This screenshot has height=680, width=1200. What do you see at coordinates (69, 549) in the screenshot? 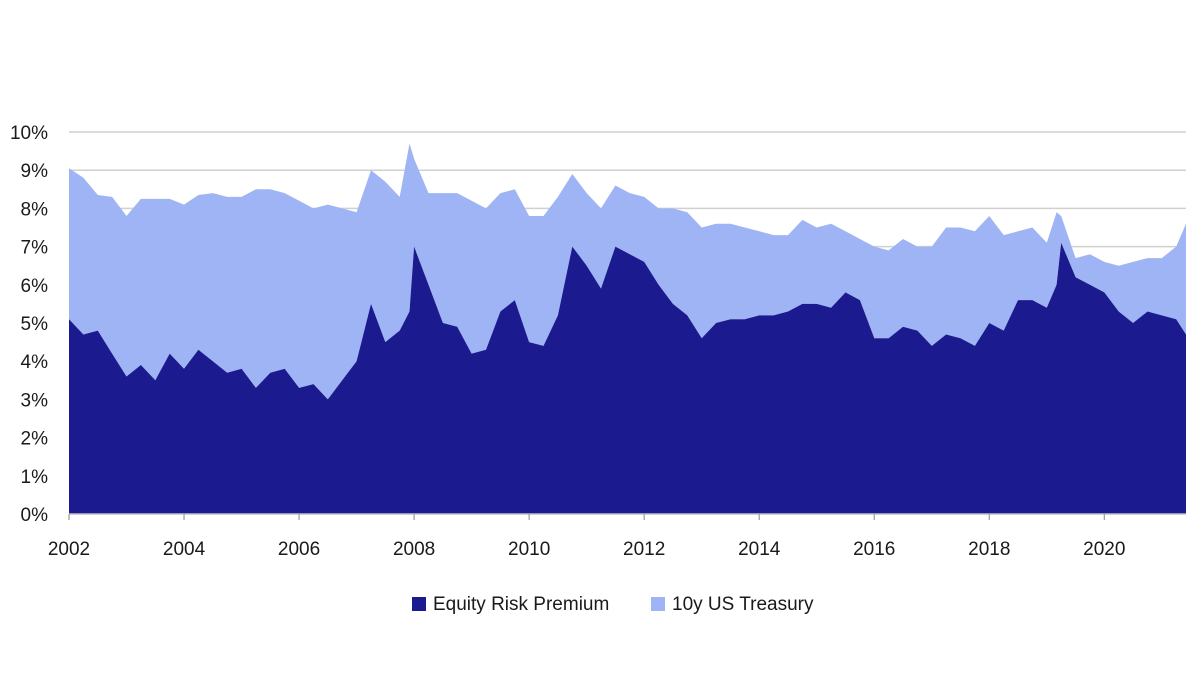
I see `x-tick-label: 2002` at bounding box center [69, 549].